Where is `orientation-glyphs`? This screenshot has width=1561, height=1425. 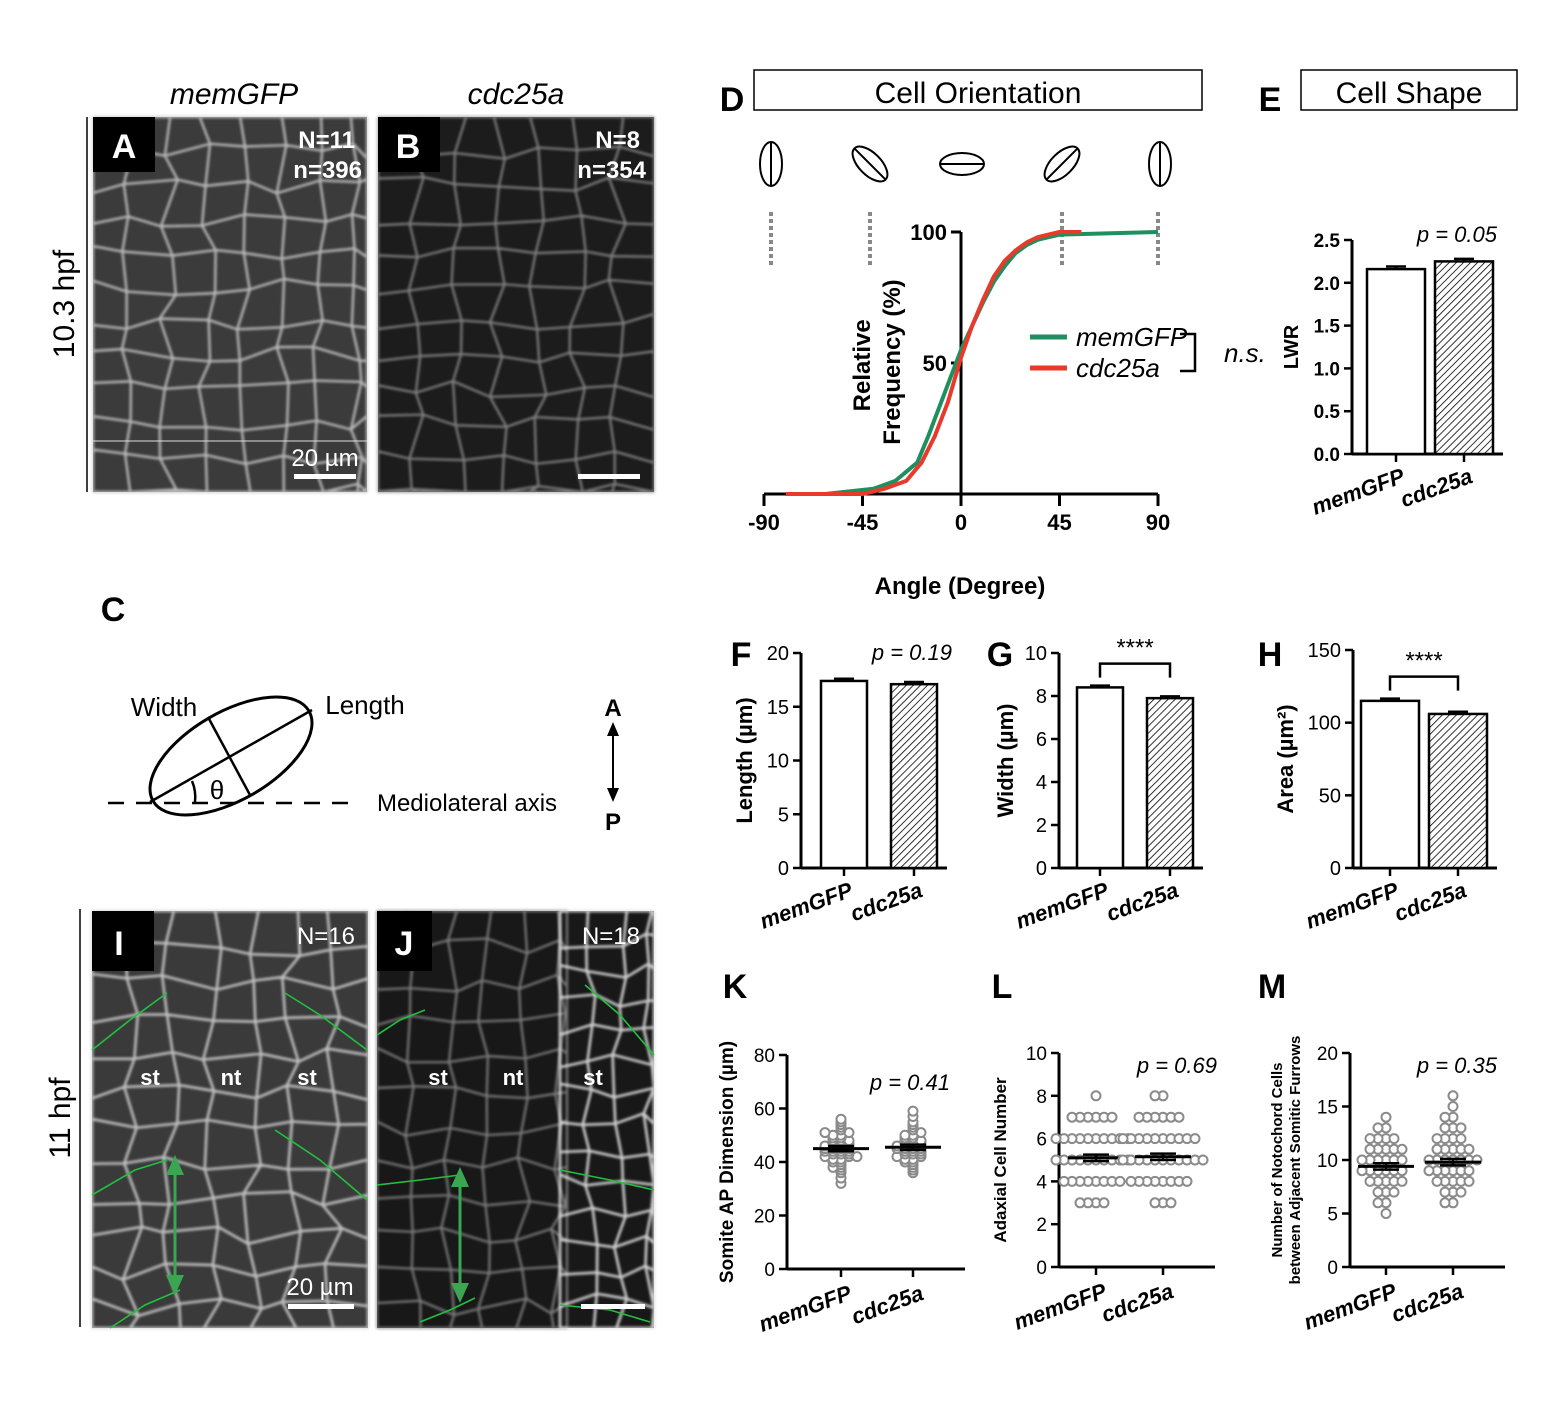 orientation-glyphs is located at coordinates (965, 204).